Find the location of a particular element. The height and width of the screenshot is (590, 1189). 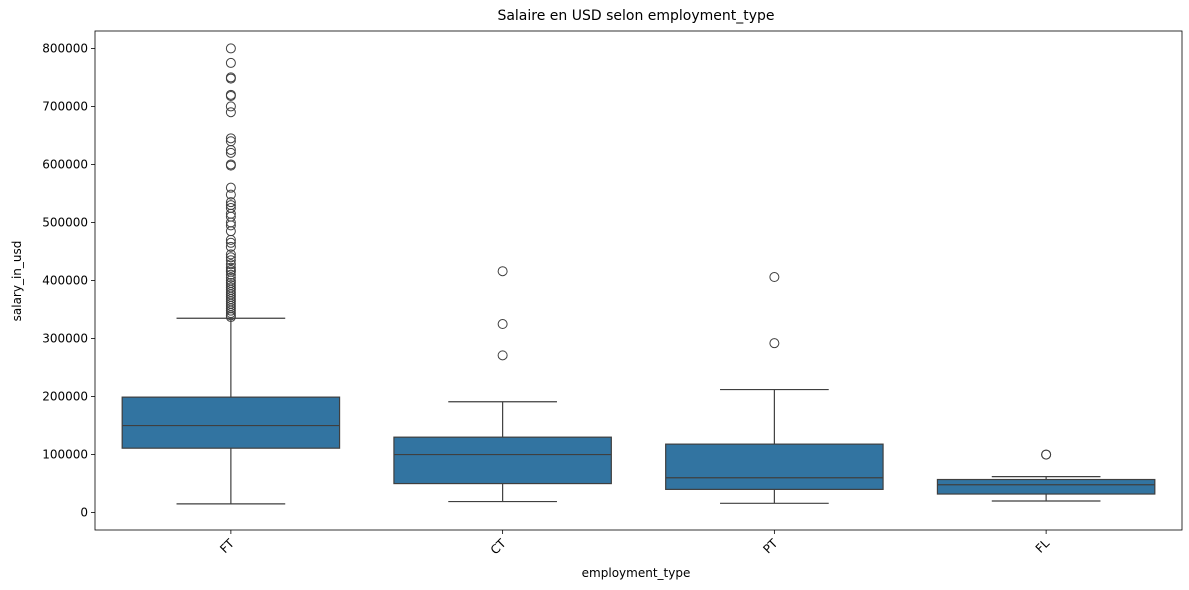

y-tick-label: 0 is located at coordinates (84, 513).